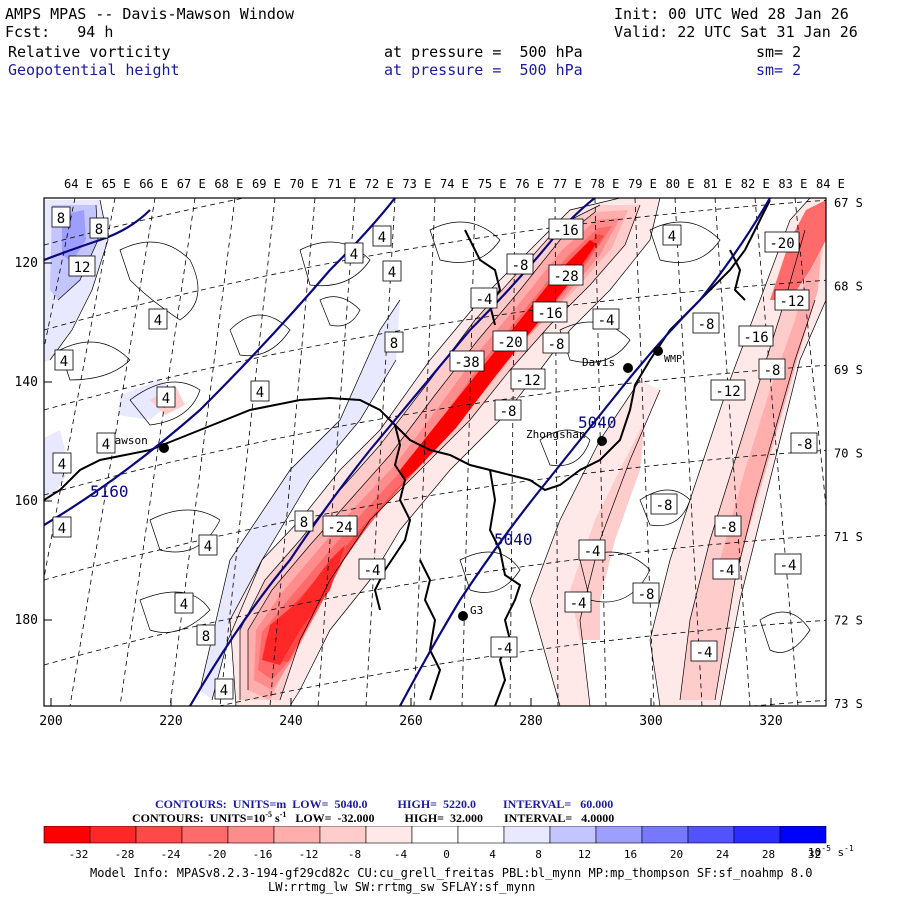 The height and width of the screenshot is (900, 900). What do you see at coordinates (153, 184) in the screenshot?
I see `longitude-label: 66 E` at bounding box center [153, 184].